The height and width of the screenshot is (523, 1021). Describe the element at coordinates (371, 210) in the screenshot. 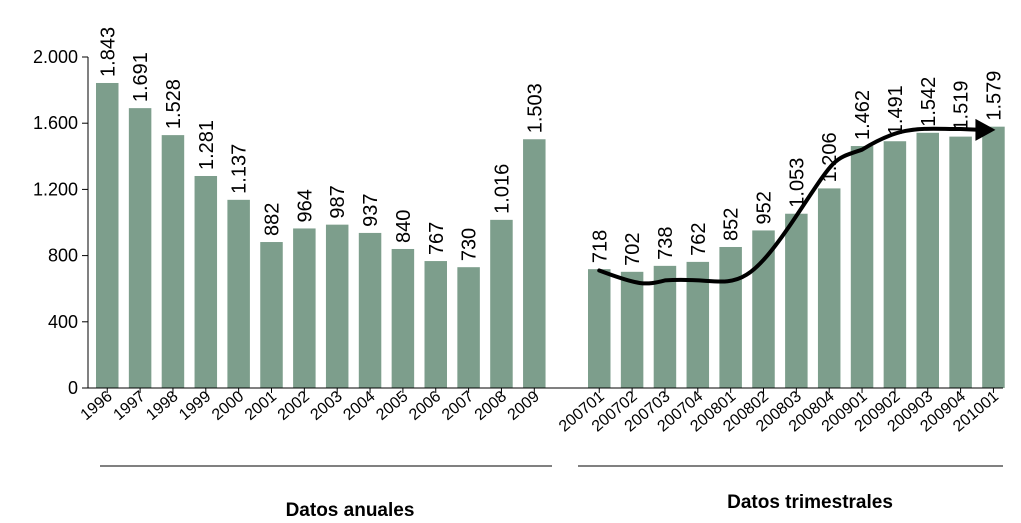

I see `bar-value-label: 937` at that location.